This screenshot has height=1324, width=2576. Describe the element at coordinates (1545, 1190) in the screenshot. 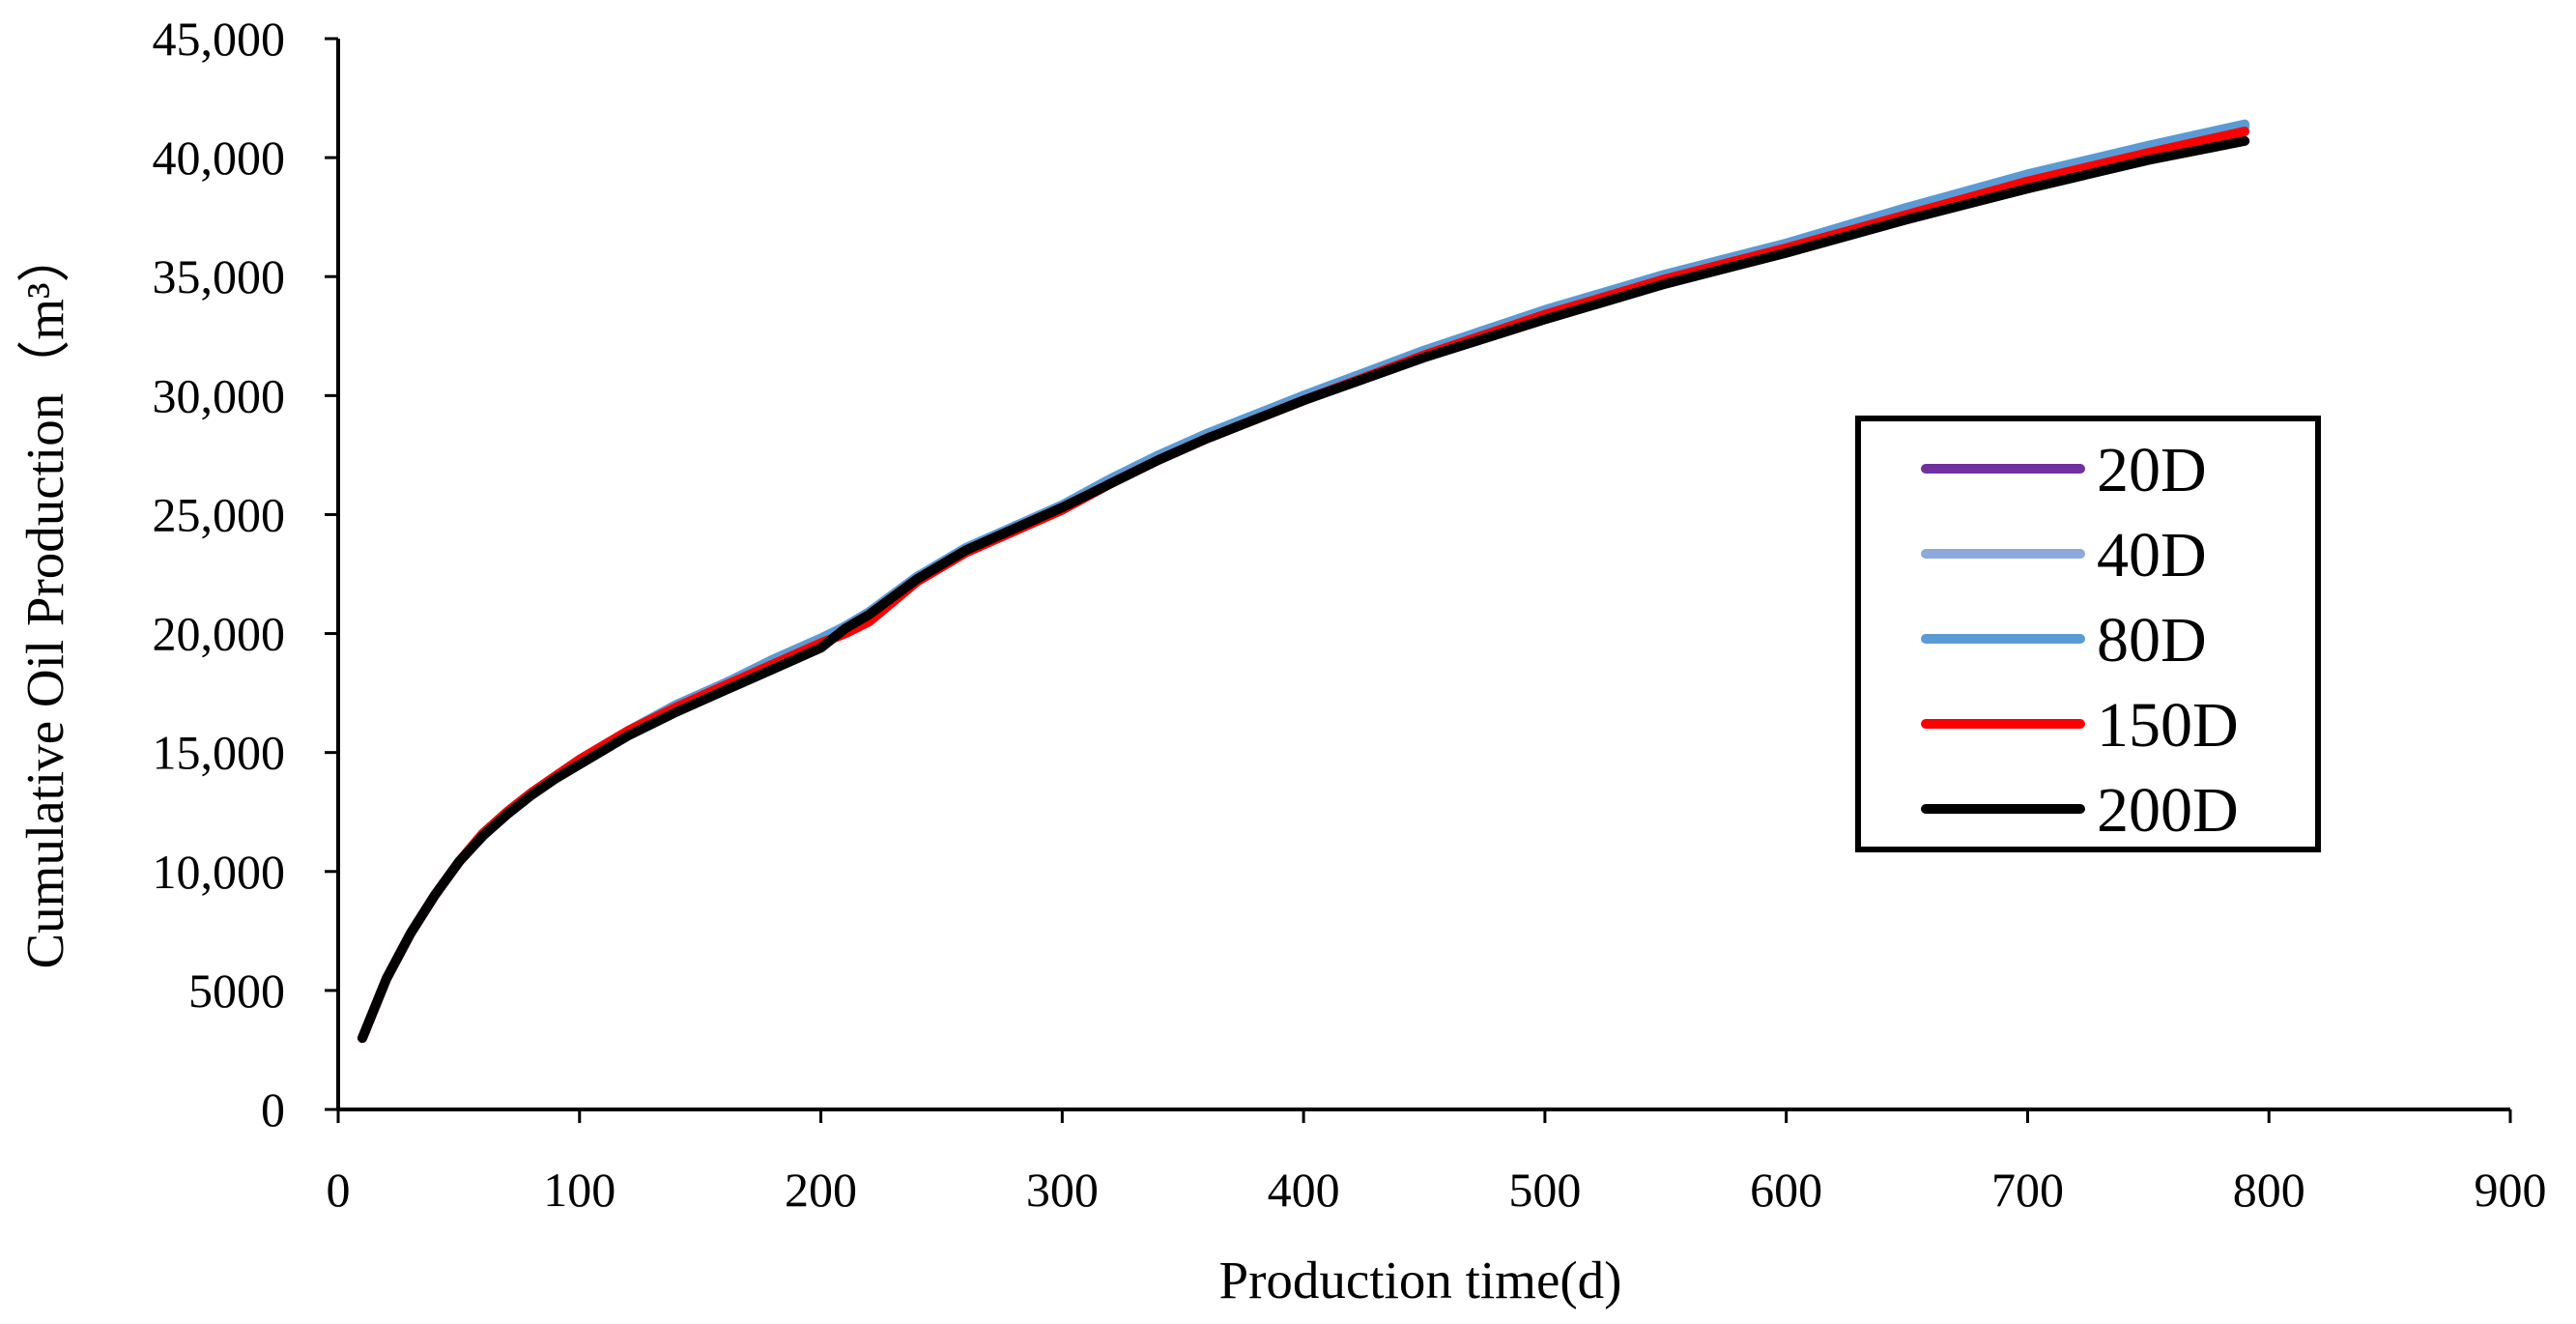

I see `x-tick-label: 500` at that location.